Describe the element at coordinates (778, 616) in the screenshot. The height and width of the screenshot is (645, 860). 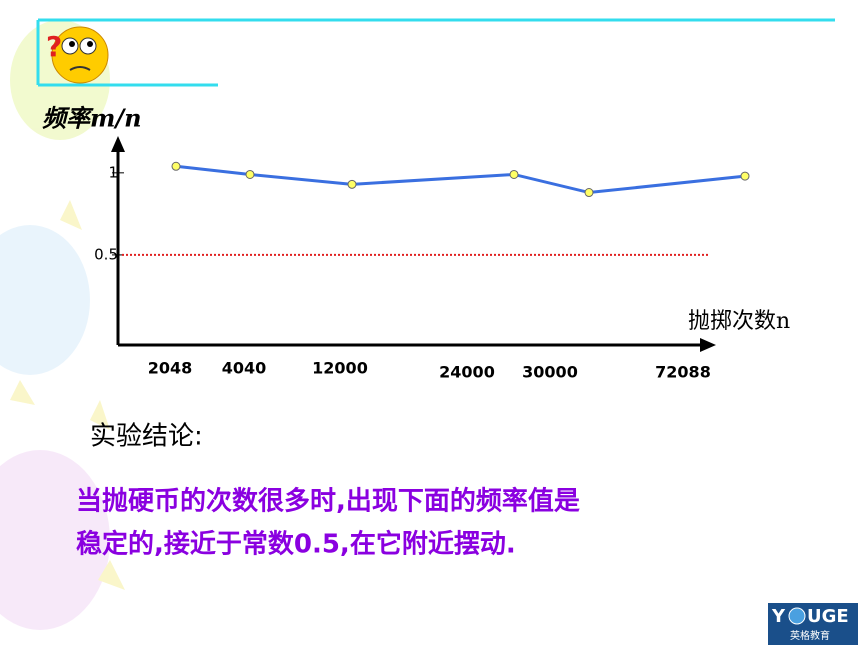
I see `logo-text: Y` at that location.